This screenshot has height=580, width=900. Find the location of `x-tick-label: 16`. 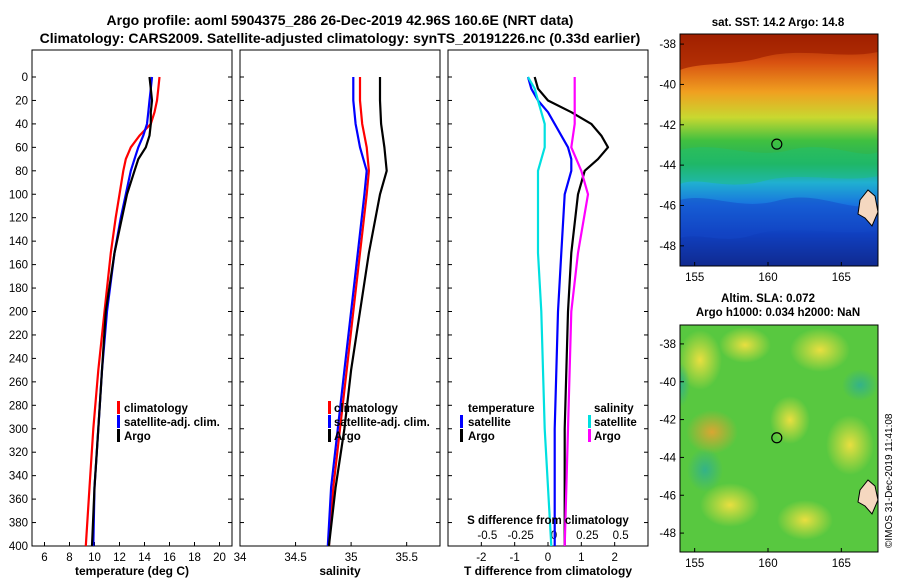

x-tick-label: 16 is located at coordinates (169, 558).